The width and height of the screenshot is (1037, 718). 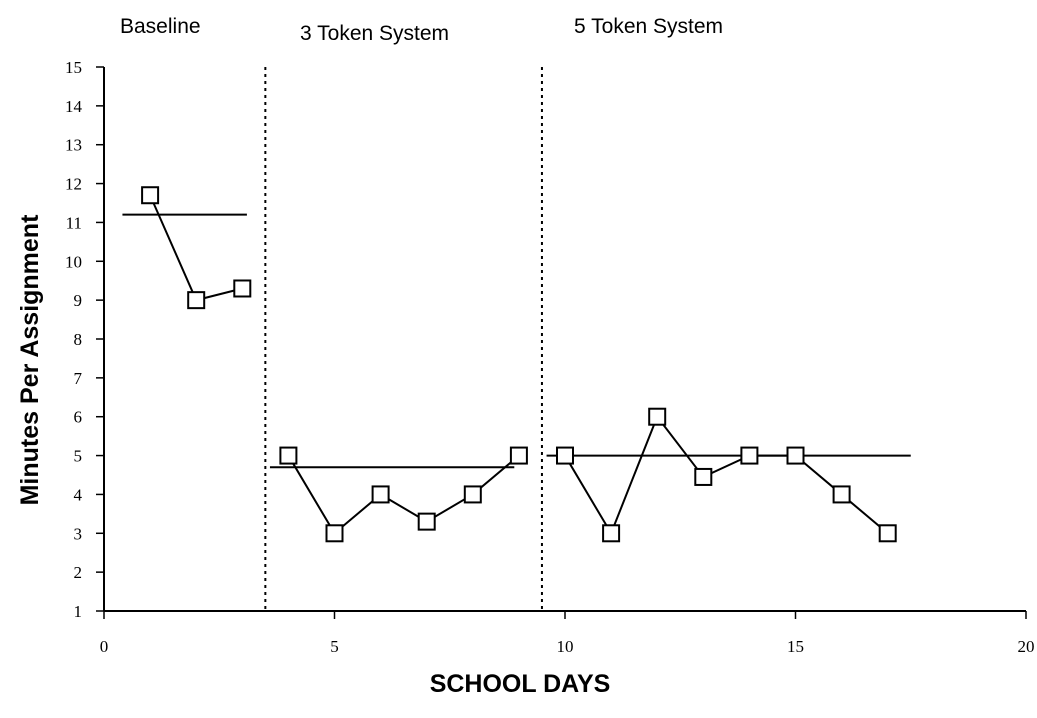 What do you see at coordinates (78, 339) in the screenshot?
I see `y-tick-label: 8` at bounding box center [78, 339].